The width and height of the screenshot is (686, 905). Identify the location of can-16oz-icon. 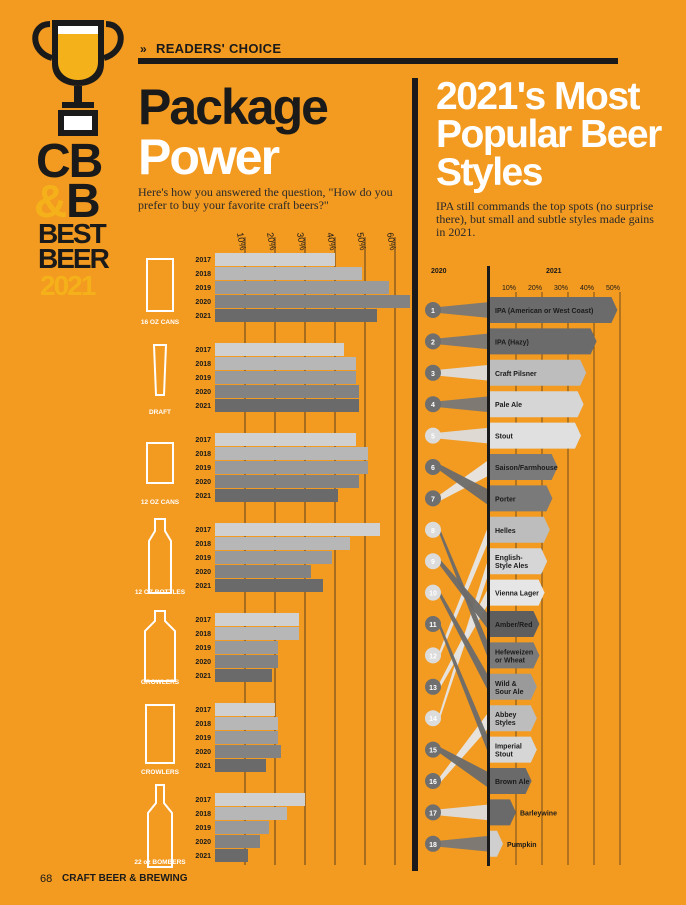
(160, 285).